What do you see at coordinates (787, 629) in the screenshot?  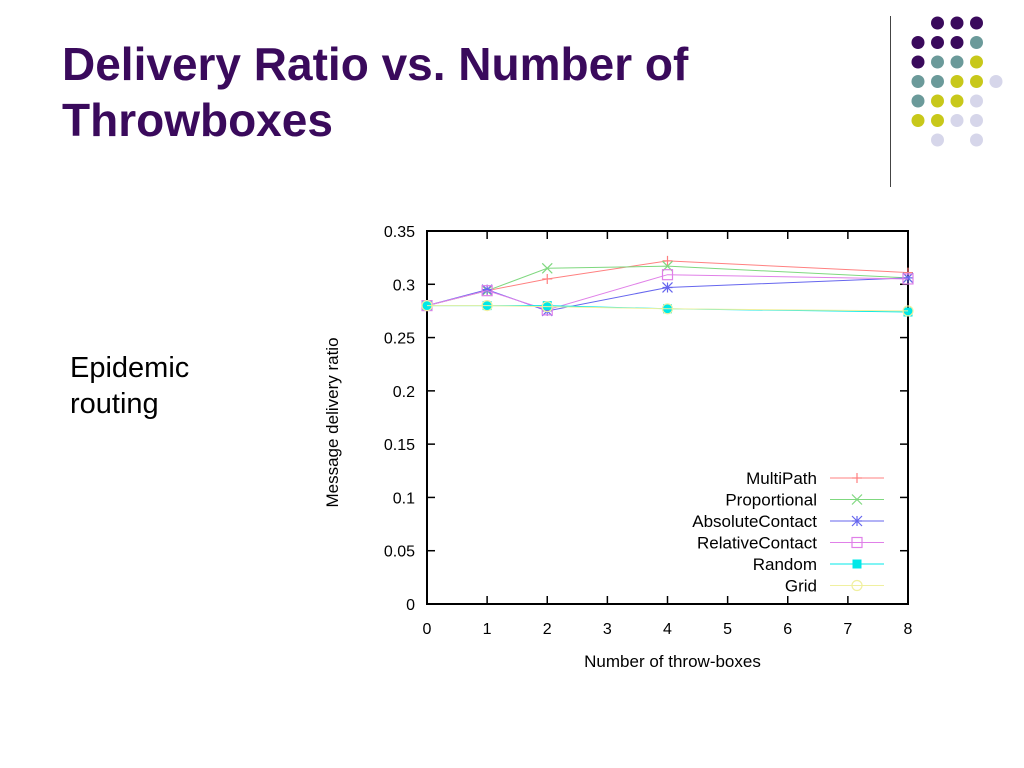 I see `x-tick-label: 6` at bounding box center [787, 629].